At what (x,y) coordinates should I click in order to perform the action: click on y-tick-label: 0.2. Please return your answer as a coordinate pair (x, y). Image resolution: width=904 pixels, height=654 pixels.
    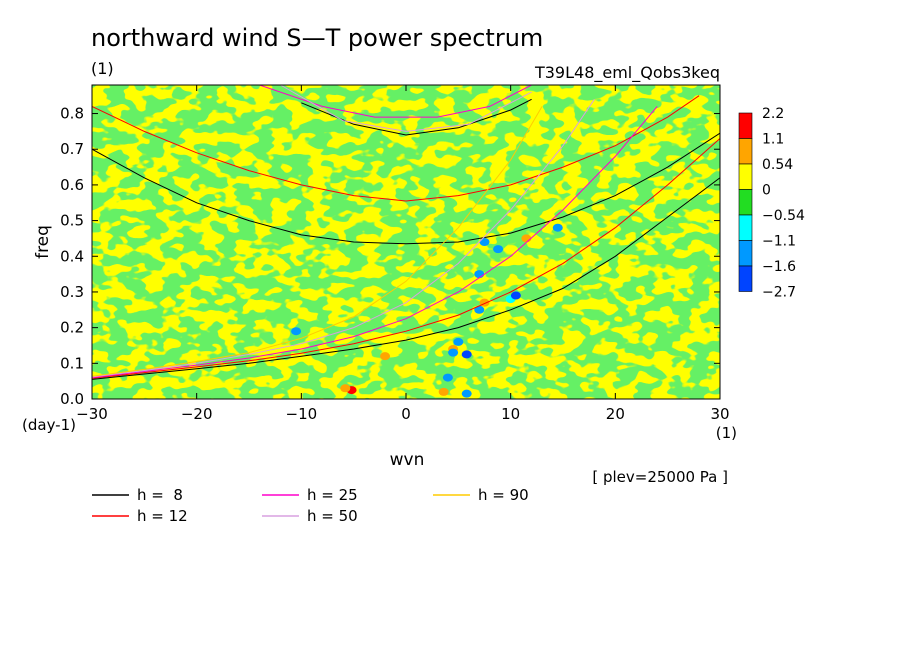
    Looking at the image, I should click on (72, 328).